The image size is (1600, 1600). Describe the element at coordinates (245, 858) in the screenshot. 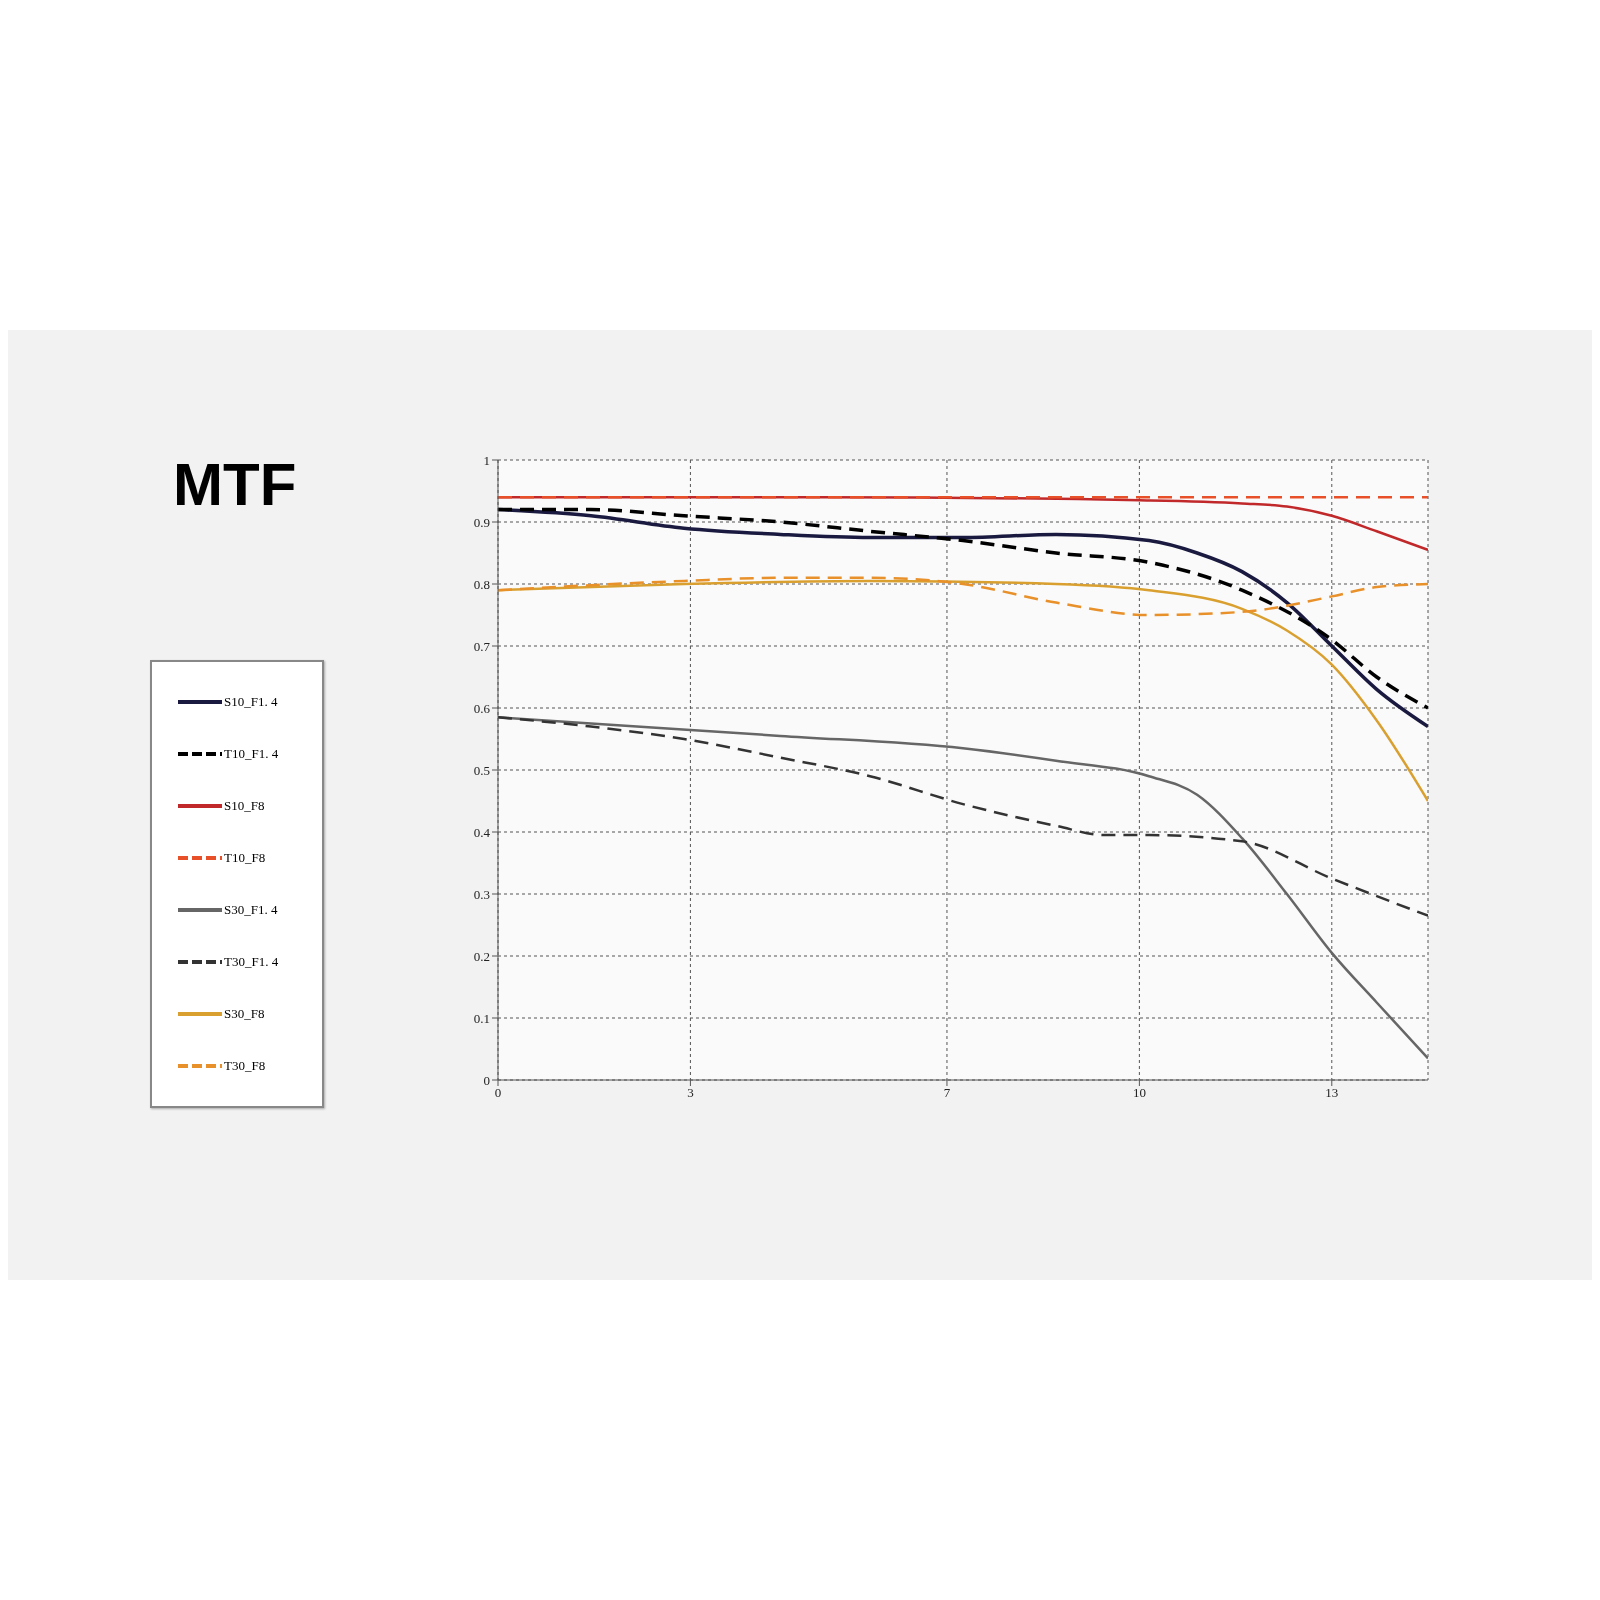

I see `legend-label: T10_F8` at that location.